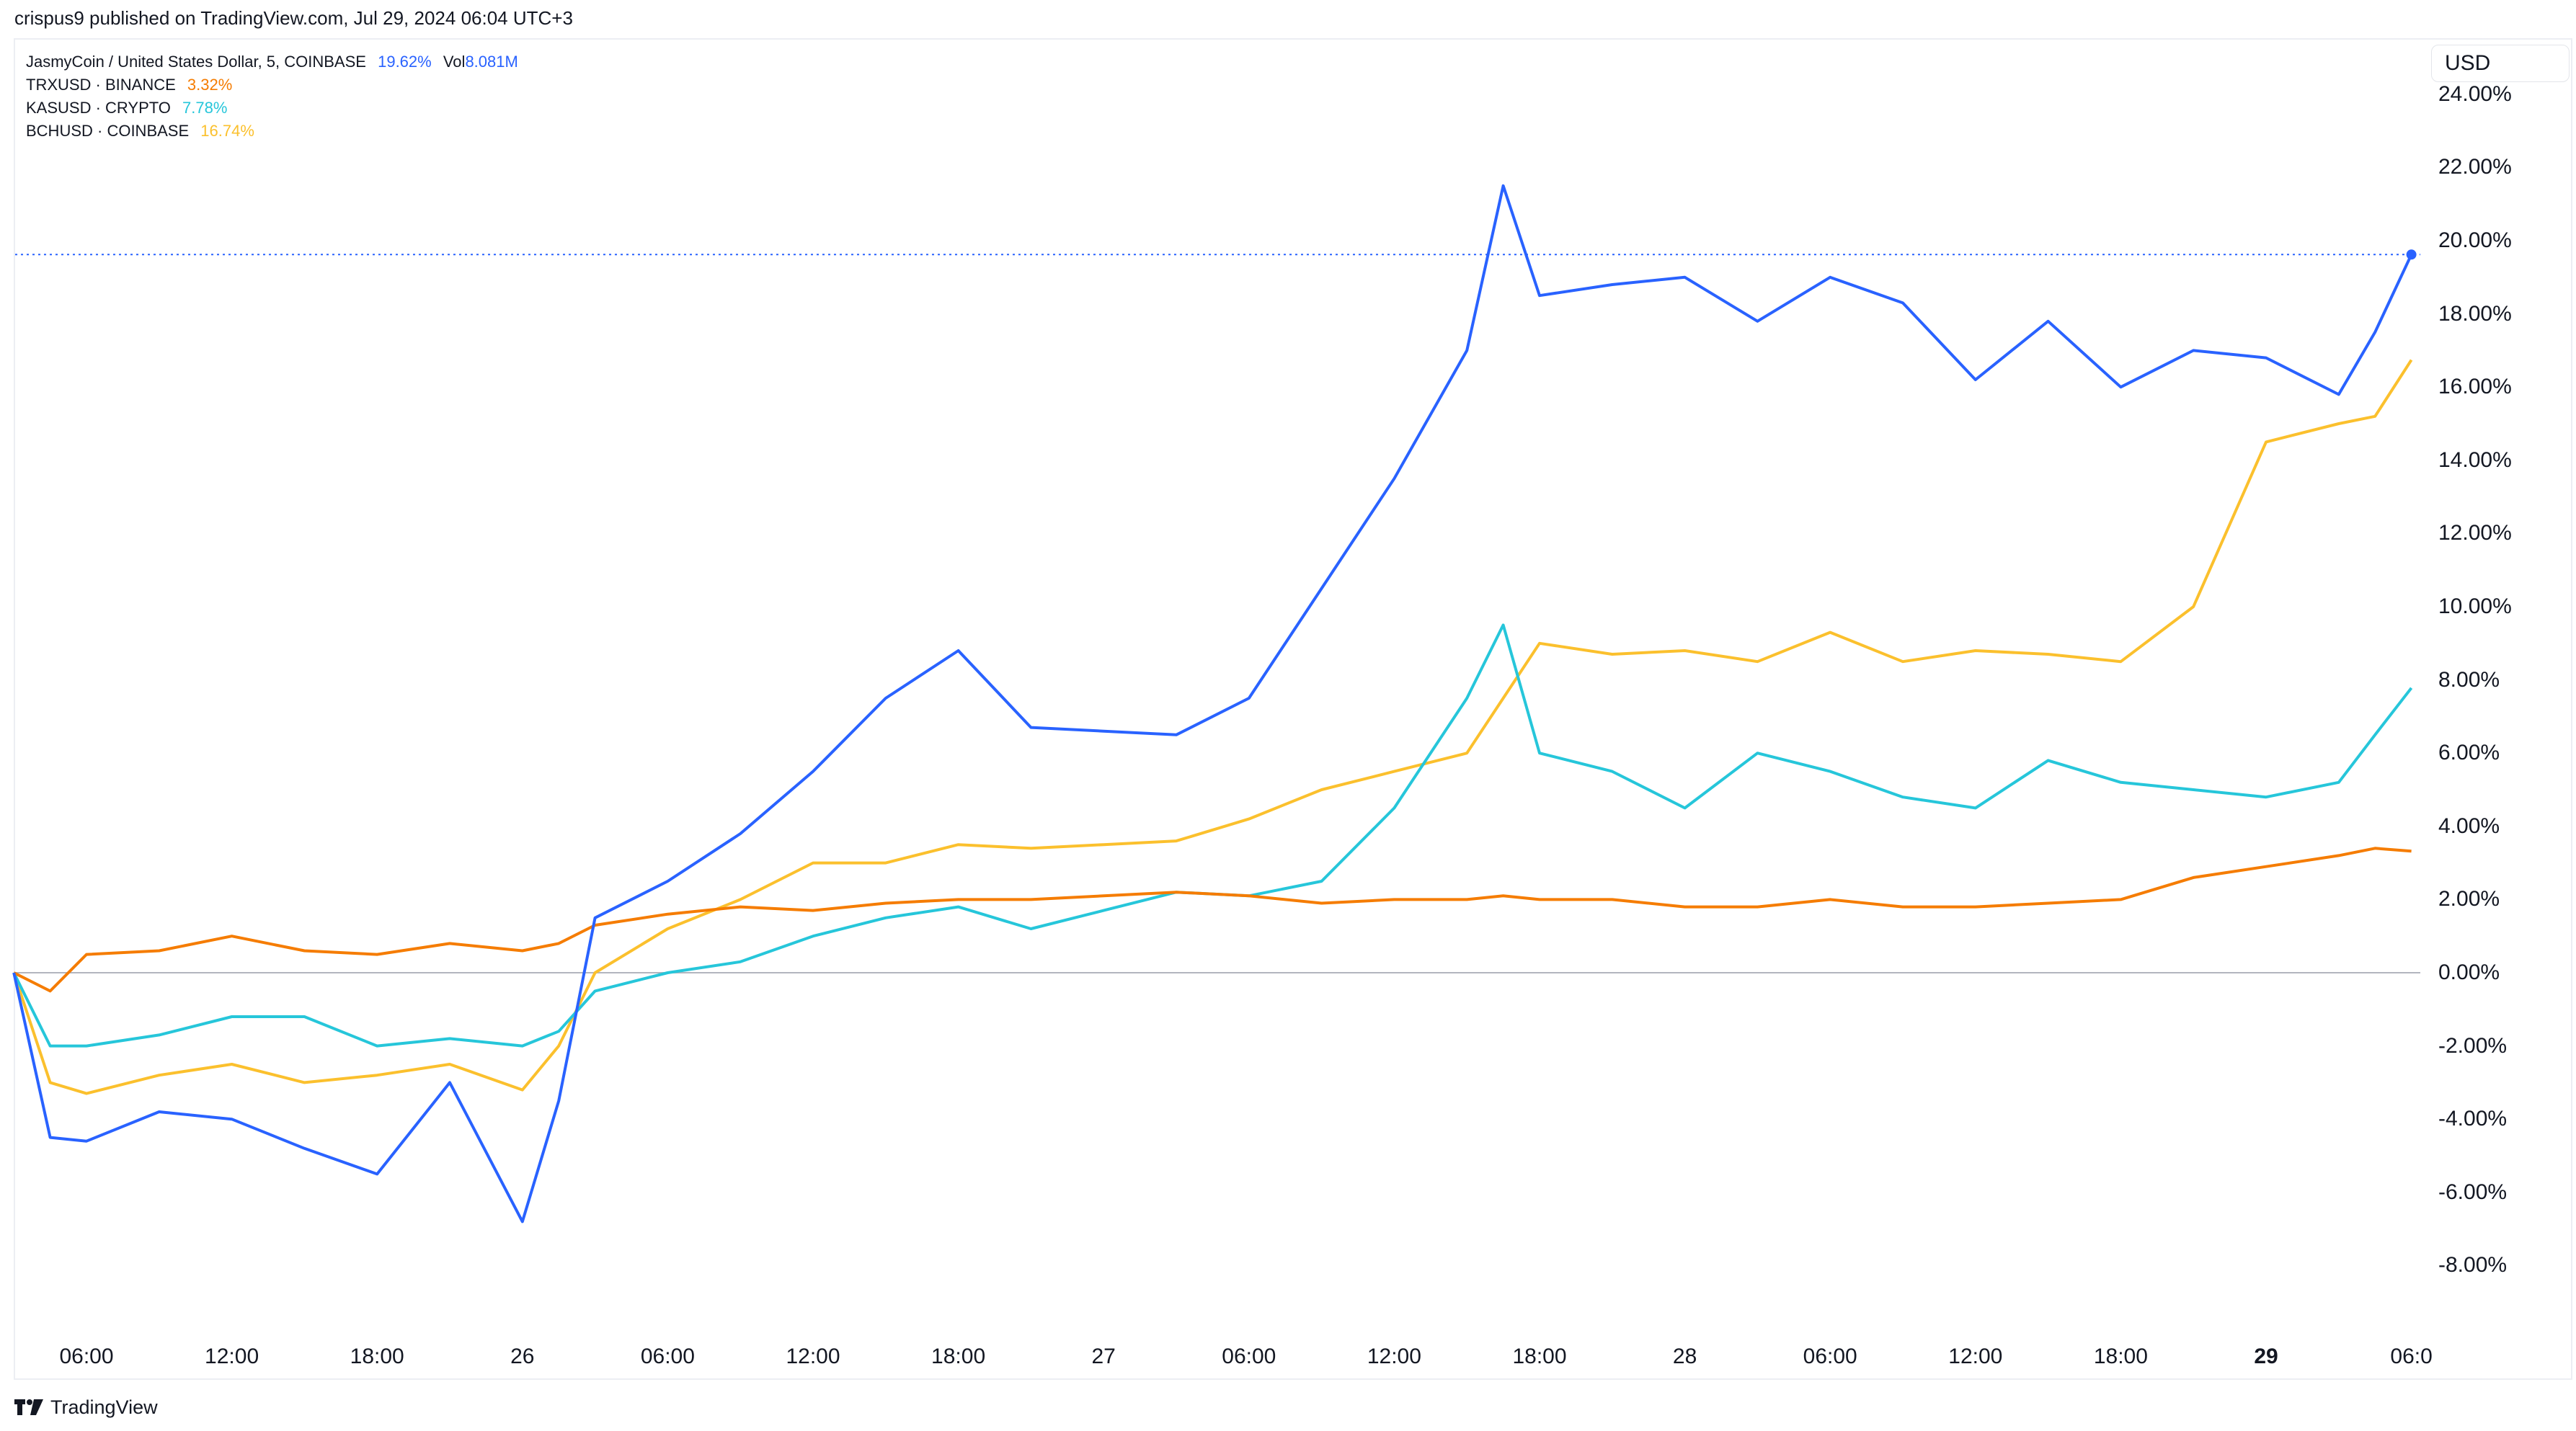  What do you see at coordinates (455, 62) in the screenshot?
I see `legend-volume-label: Vol` at bounding box center [455, 62].